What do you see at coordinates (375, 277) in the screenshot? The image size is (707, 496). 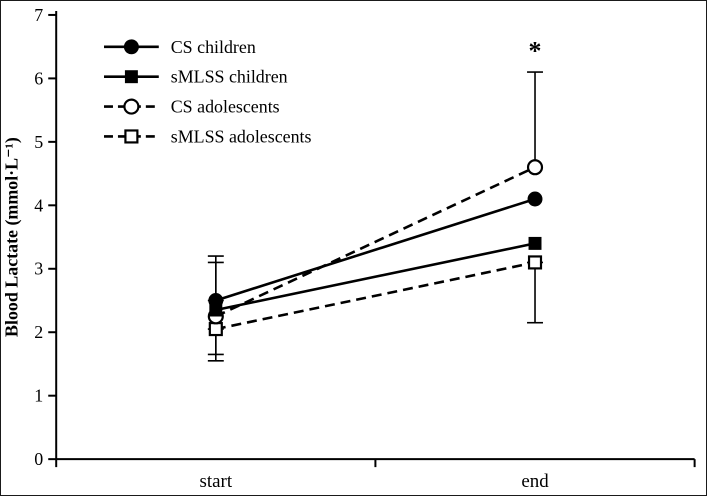 I see `series-line-smlss-children` at bounding box center [375, 277].